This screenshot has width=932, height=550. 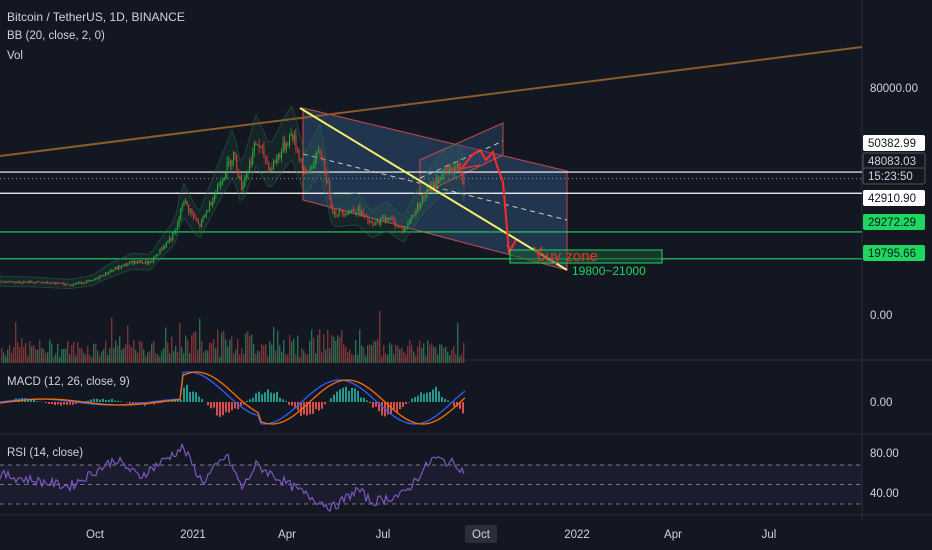 I want to click on price-badge-label: 48083.03, so click(x=892, y=162).